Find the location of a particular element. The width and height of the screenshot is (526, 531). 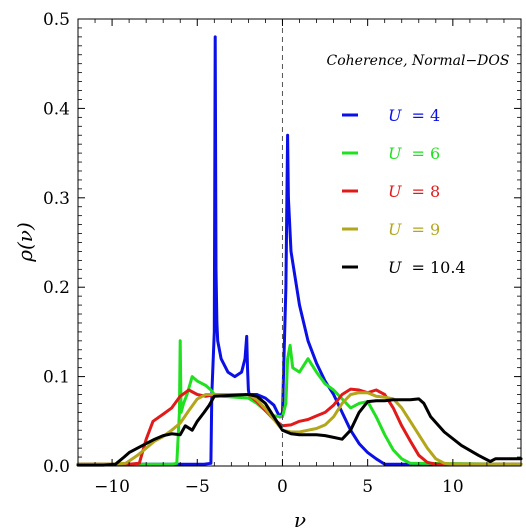

legend-label: U = 6 is located at coordinates (414, 153).